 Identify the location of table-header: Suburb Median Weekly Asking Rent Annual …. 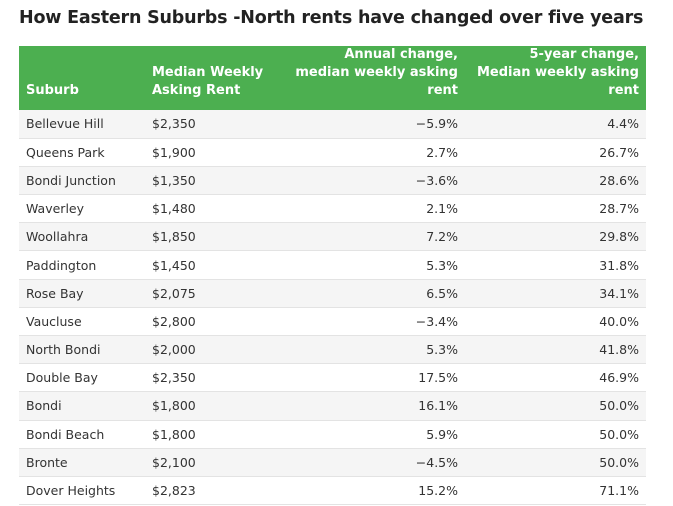
(332, 78).